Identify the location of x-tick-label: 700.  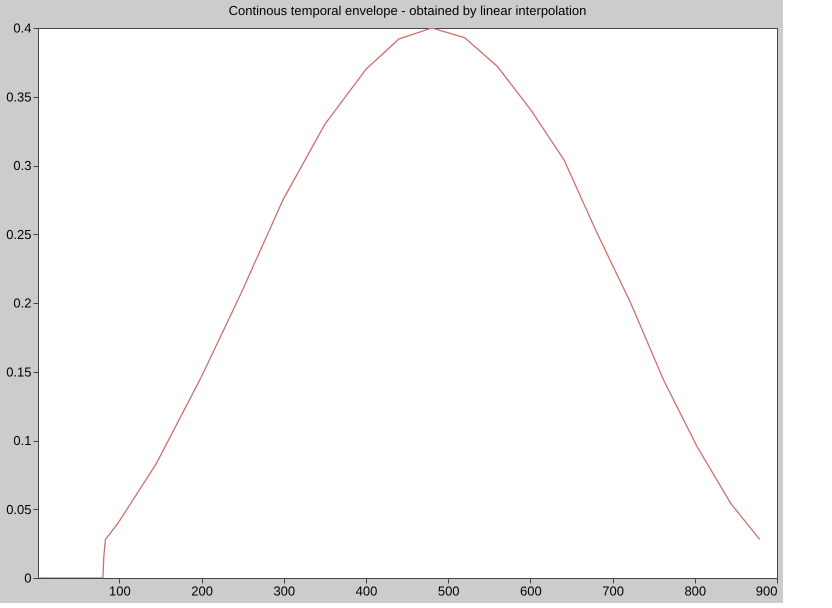
(613, 591).